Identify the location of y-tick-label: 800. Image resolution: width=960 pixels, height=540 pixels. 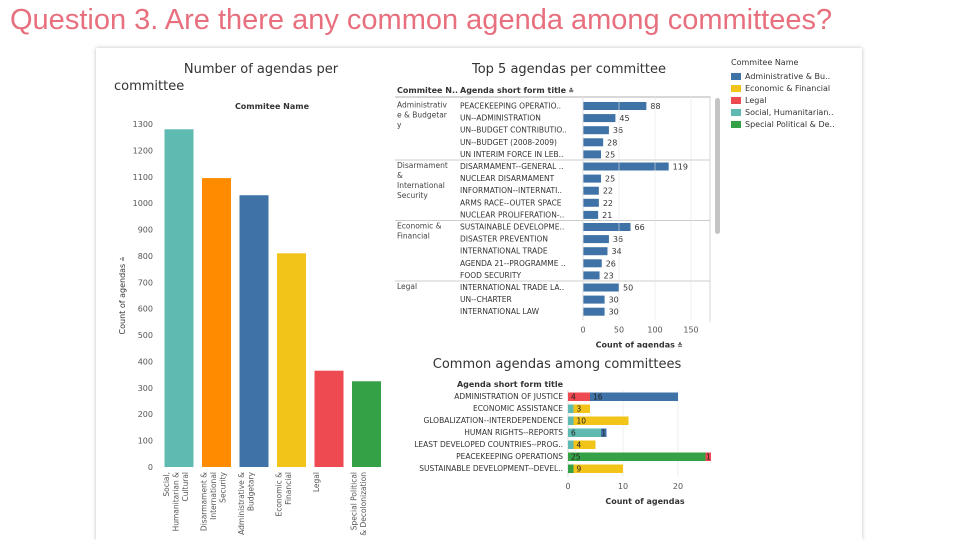
(145, 256).